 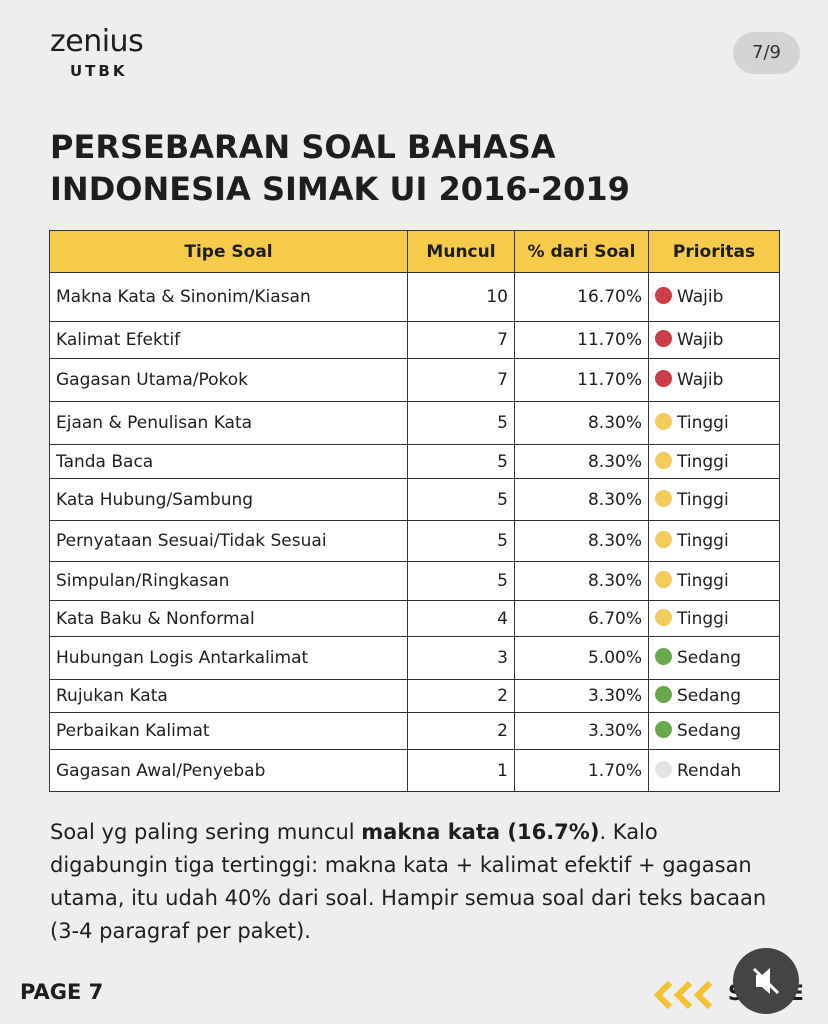 What do you see at coordinates (461, 658) in the screenshot?
I see `table-cell: 3` at bounding box center [461, 658].